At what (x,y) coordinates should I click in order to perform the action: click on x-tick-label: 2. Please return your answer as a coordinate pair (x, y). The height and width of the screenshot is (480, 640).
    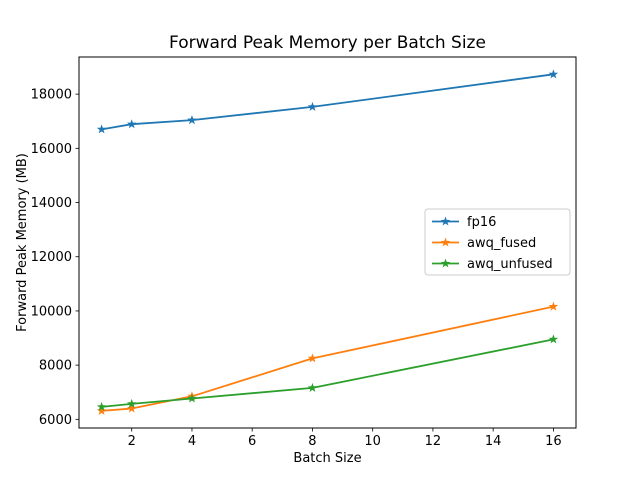
    Looking at the image, I should click on (132, 441).